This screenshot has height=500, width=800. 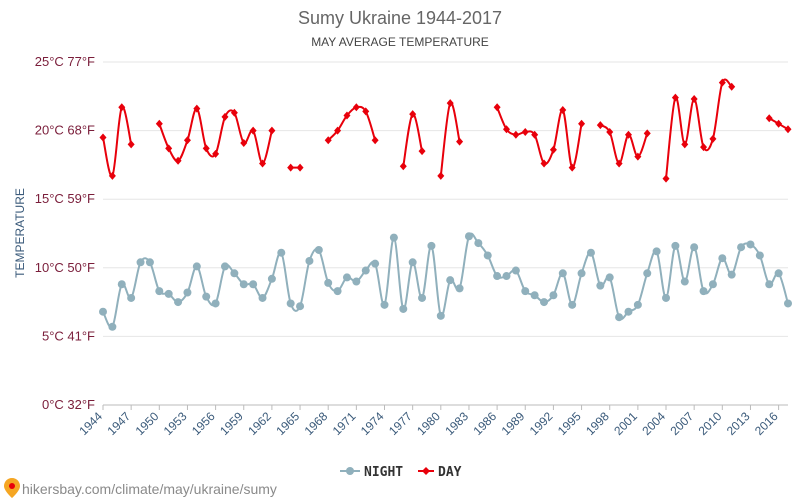 What do you see at coordinates (371, 472) in the screenshot?
I see `legend-item-night: NIGHT` at bounding box center [371, 472].